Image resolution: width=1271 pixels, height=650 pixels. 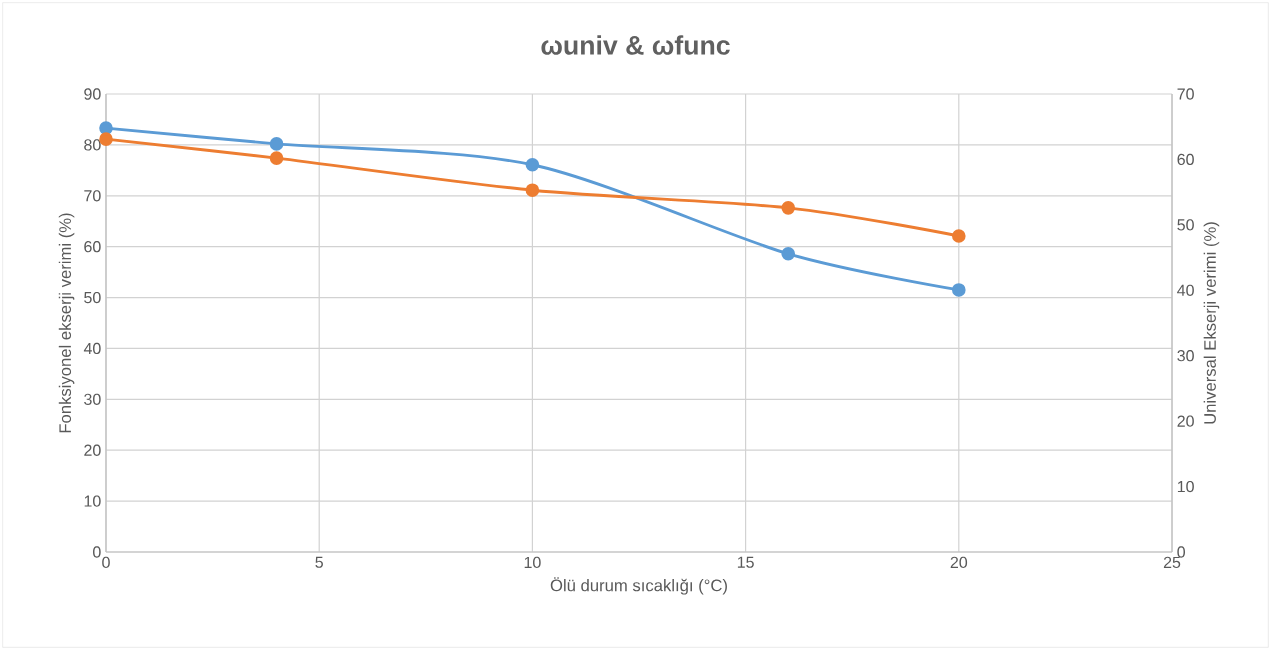 What do you see at coordinates (638, 586) in the screenshot?
I see `x-axis-title: Ölü durum sıcaklığı (°C)` at bounding box center [638, 586].